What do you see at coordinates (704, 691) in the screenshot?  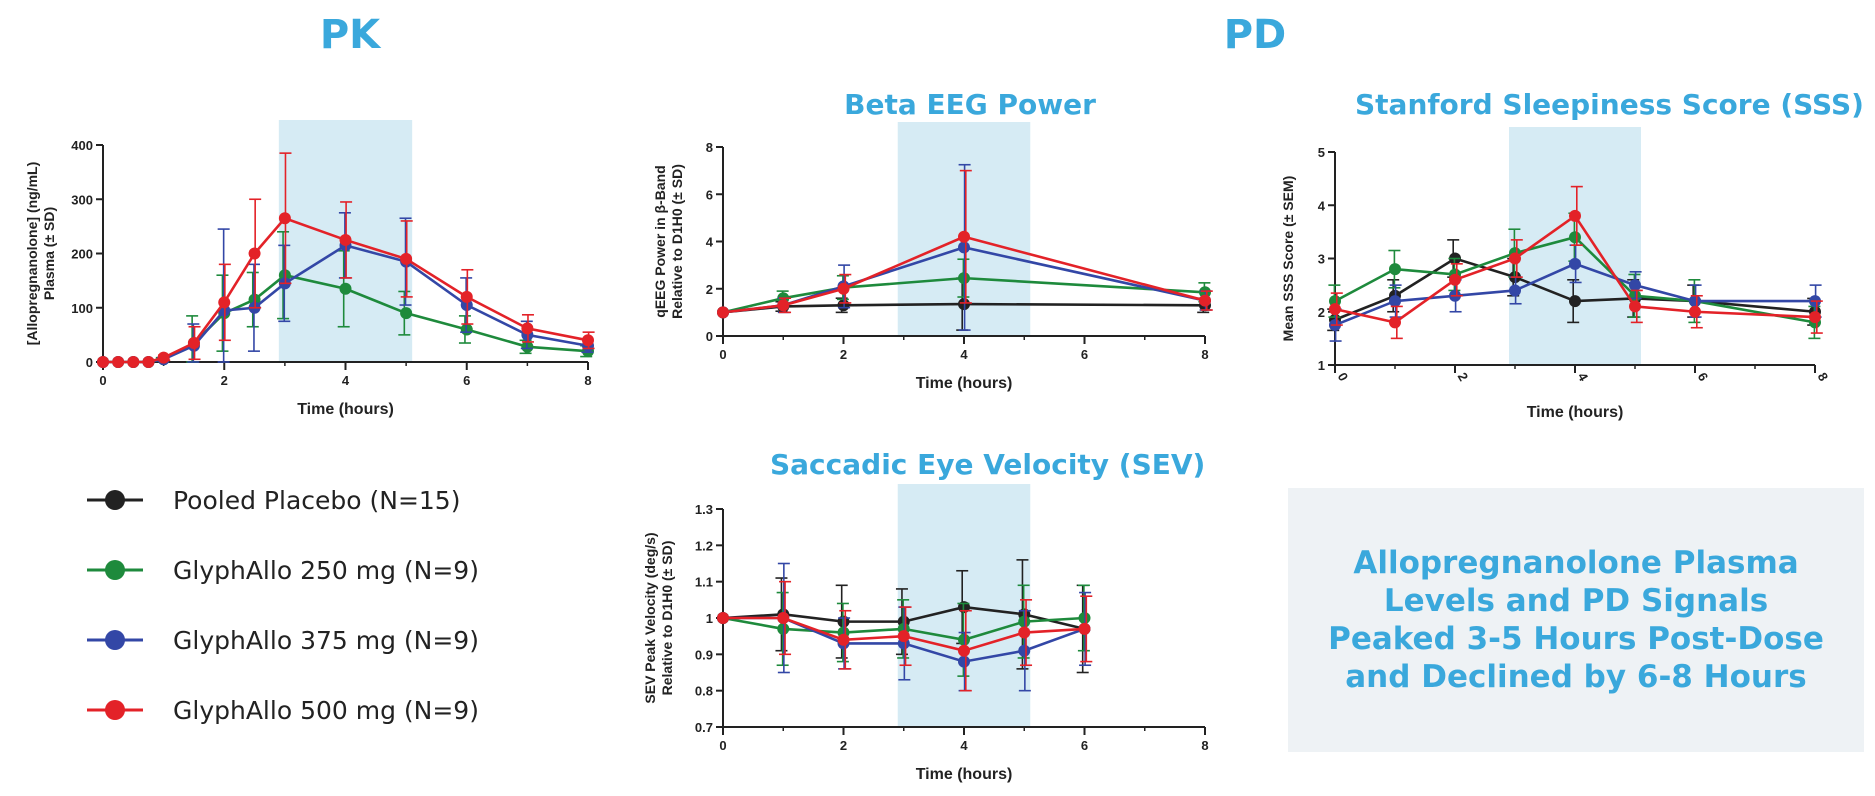 I see `y-tick-label: 0.8` at bounding box center [704, 691].